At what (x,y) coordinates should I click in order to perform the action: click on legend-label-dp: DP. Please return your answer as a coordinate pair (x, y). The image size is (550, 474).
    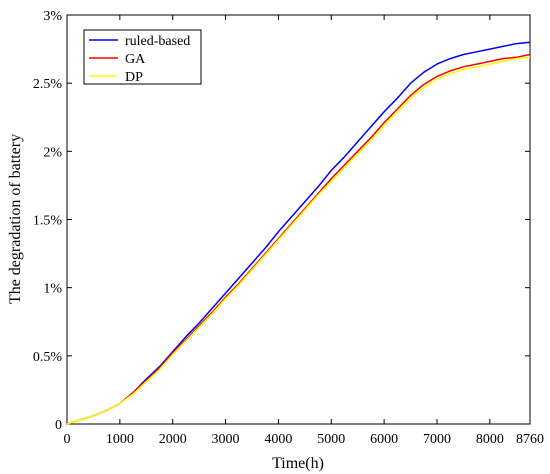
    Looking at the image, I should click on (134, 77).